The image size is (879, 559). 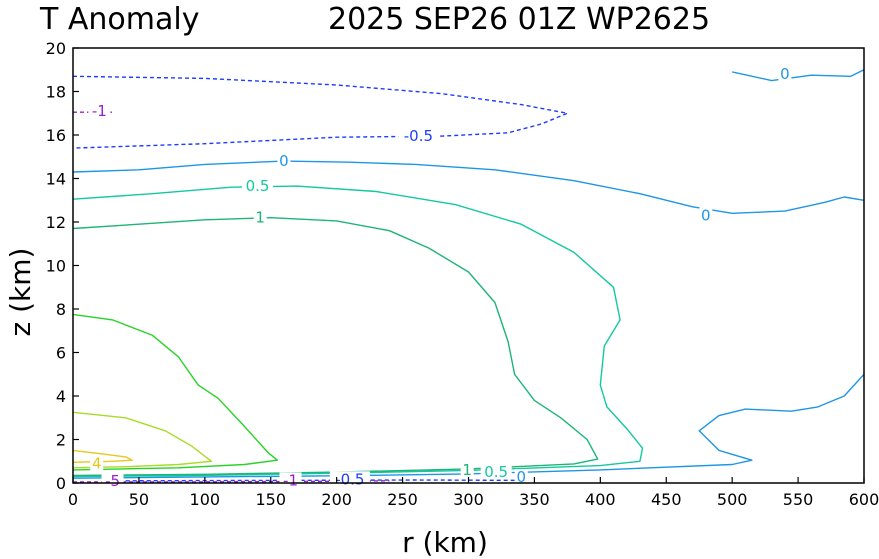 What do you see at coordinates (336, 499) in the screenshot?
I see `x-tick-label: 200` at bounding box center [336, 499].